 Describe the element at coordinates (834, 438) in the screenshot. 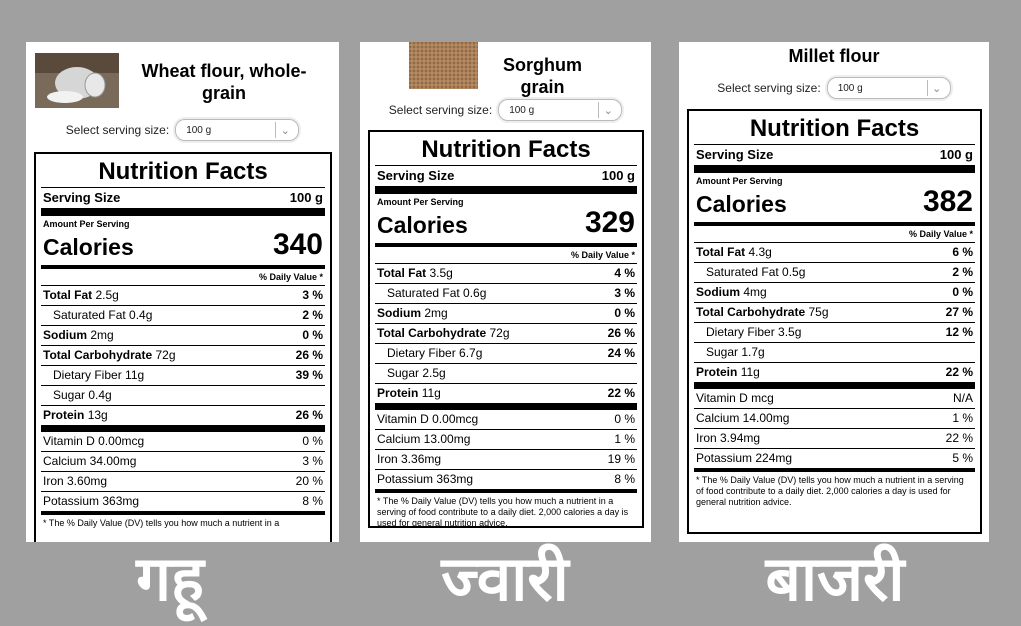

I see `iron-row: Iron 3.94mg 22 %` at that location.